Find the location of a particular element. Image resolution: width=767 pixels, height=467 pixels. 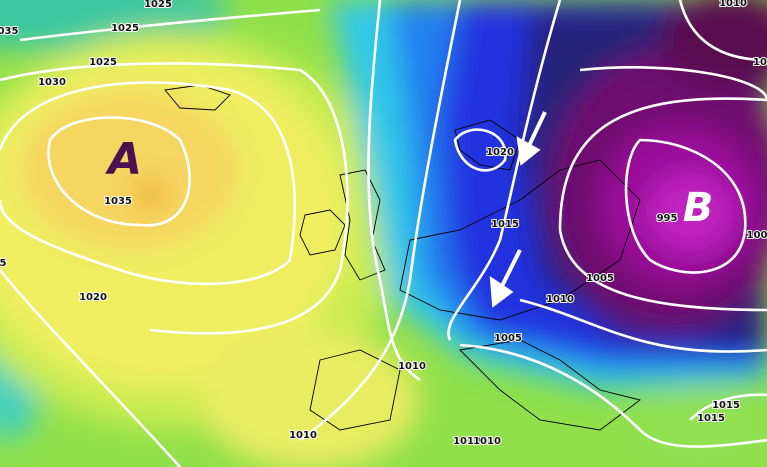

isobar-label: 1035 is located at coordinates (118, 201).